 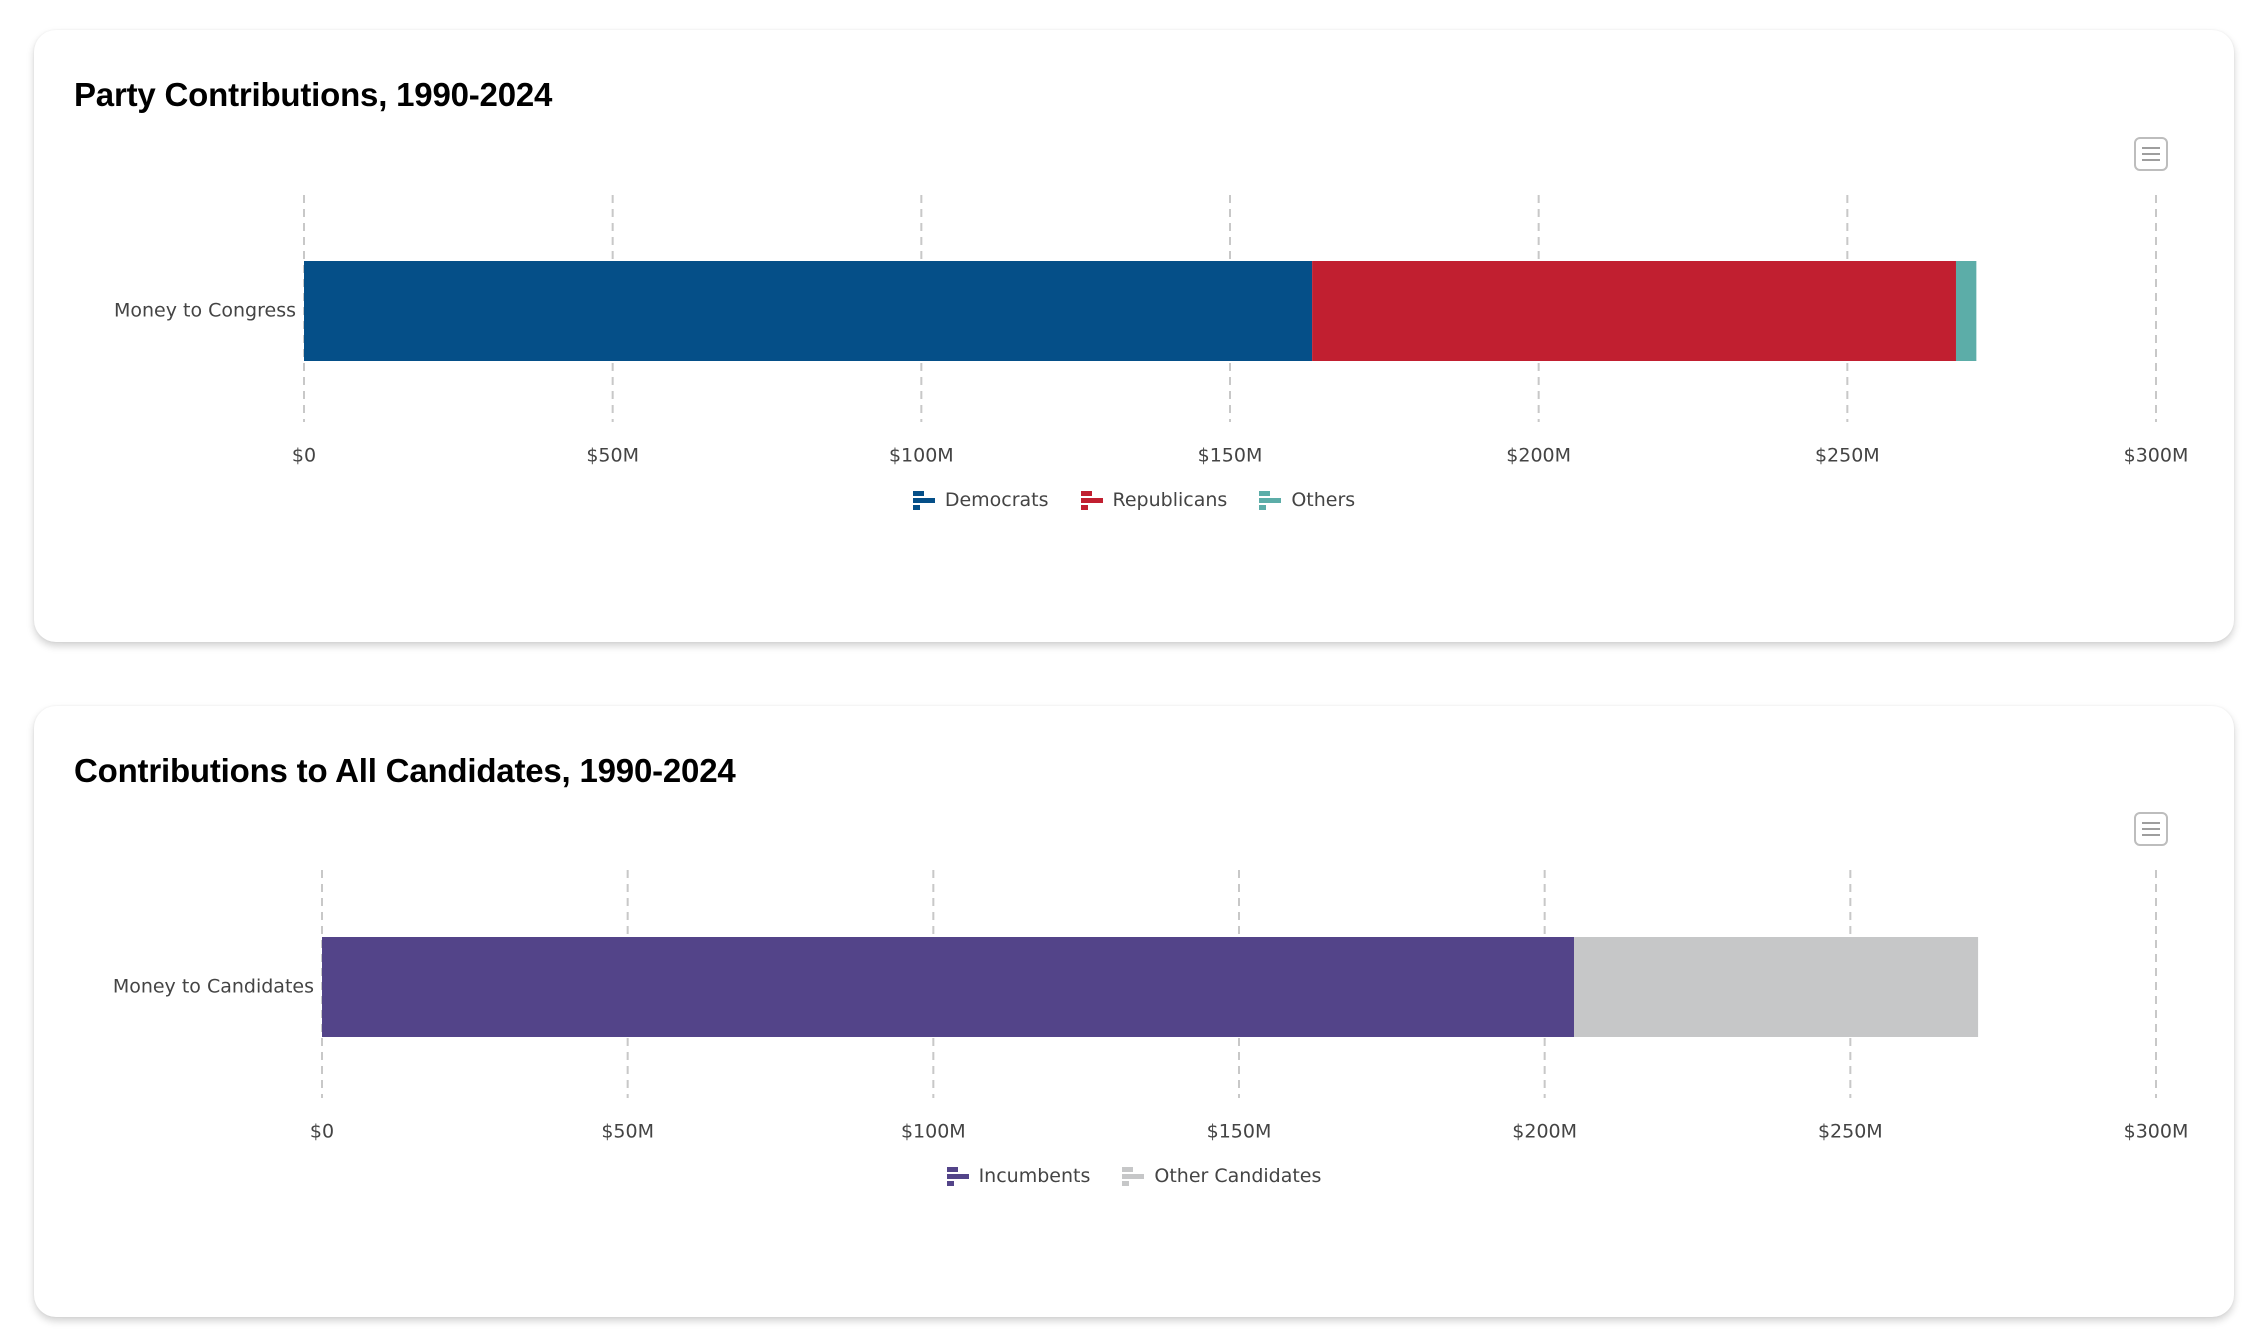 What do you see at coordinates (1238, 1176) in the screenshot?
I see `legend-label: Other Candidates` at bounding box center [1238, 1176].